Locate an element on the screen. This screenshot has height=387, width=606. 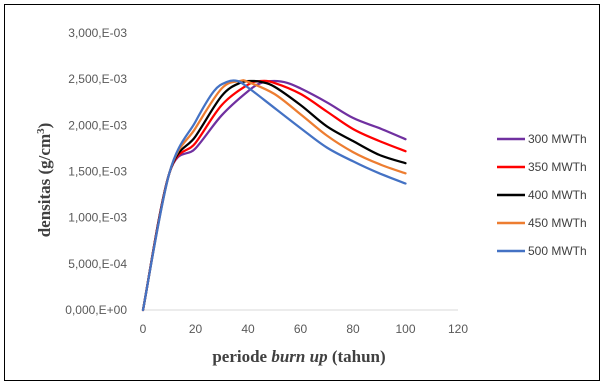
legend-label: 400 MWTh is located at coordinates (557, 195).